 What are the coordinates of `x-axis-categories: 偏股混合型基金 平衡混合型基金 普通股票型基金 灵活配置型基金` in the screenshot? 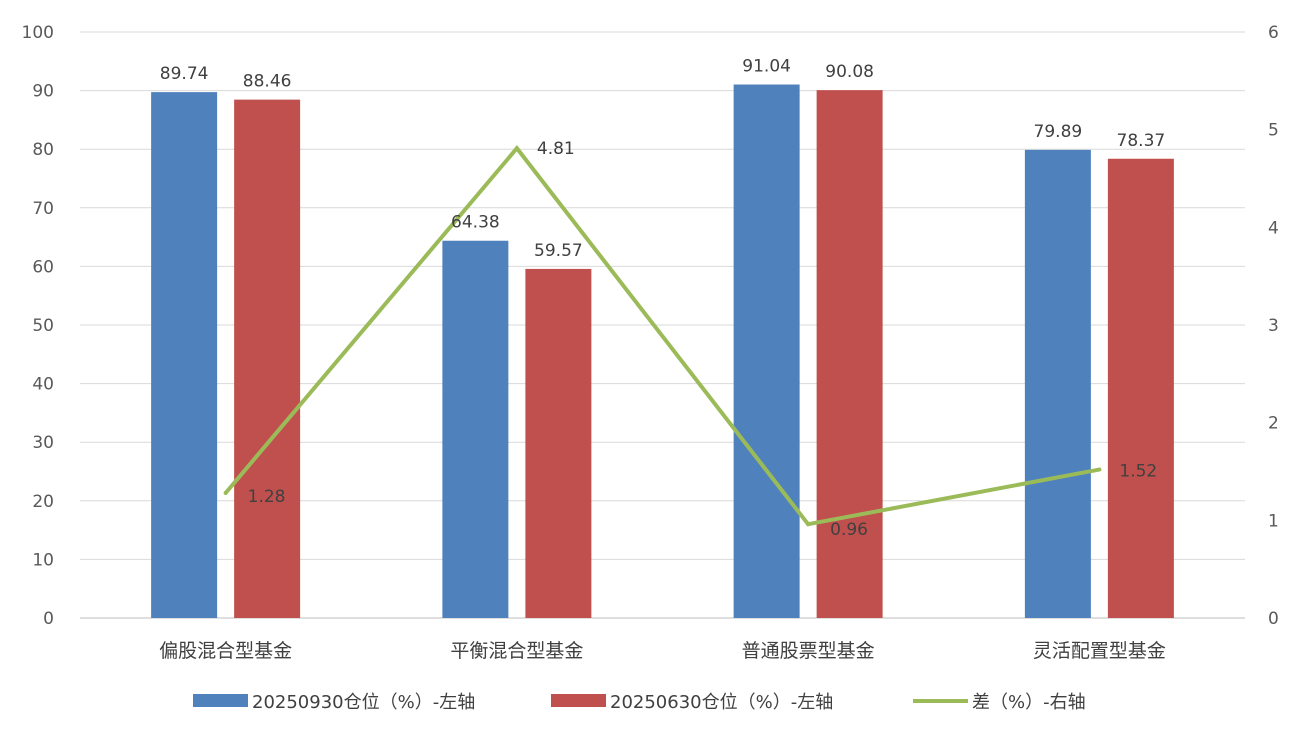 It's located at (662, 651).